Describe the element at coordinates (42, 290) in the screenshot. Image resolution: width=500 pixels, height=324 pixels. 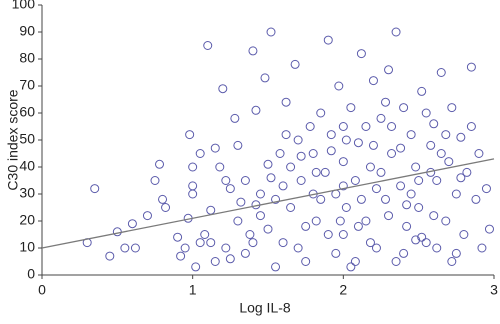
I see `x-tick-label: 0` at that location.